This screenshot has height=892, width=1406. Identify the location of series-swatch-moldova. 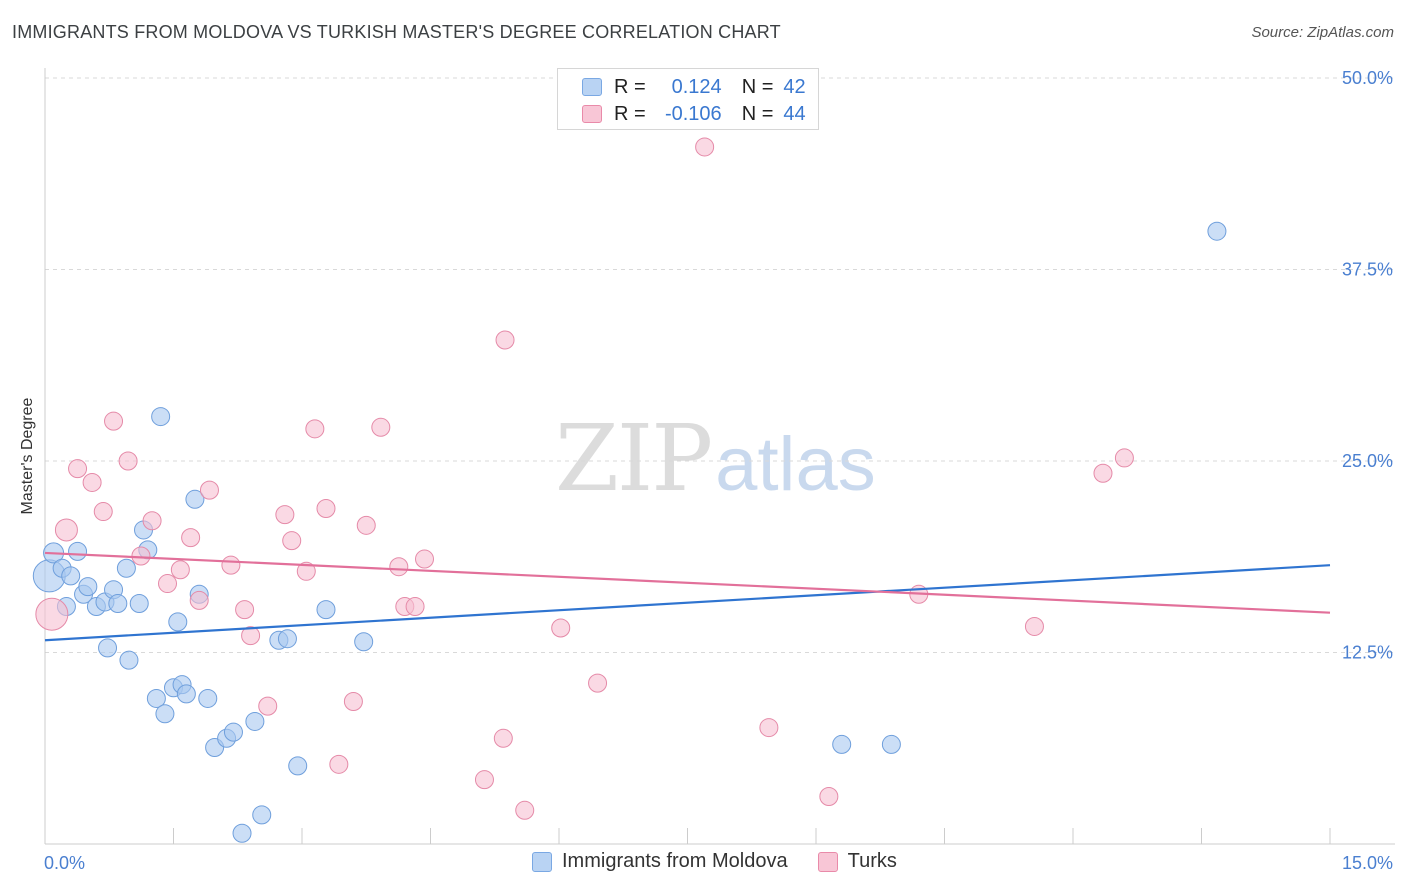
(542, 861).